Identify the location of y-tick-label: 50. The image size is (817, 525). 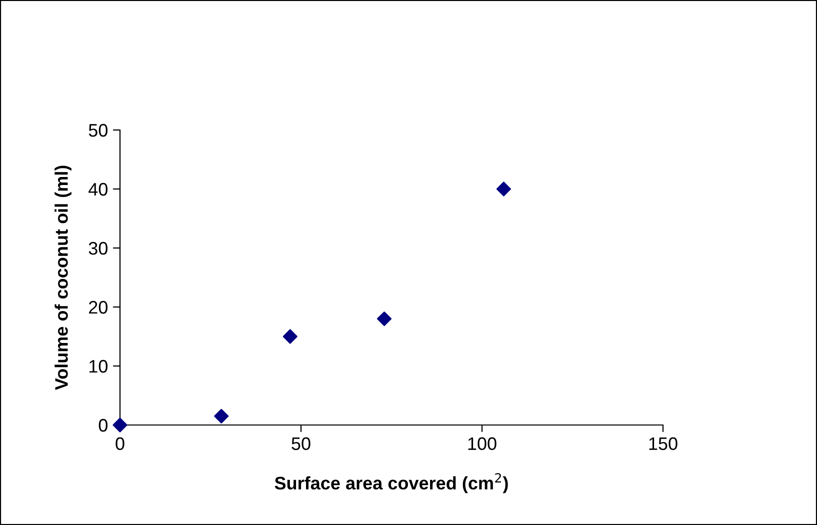
(98, 130).